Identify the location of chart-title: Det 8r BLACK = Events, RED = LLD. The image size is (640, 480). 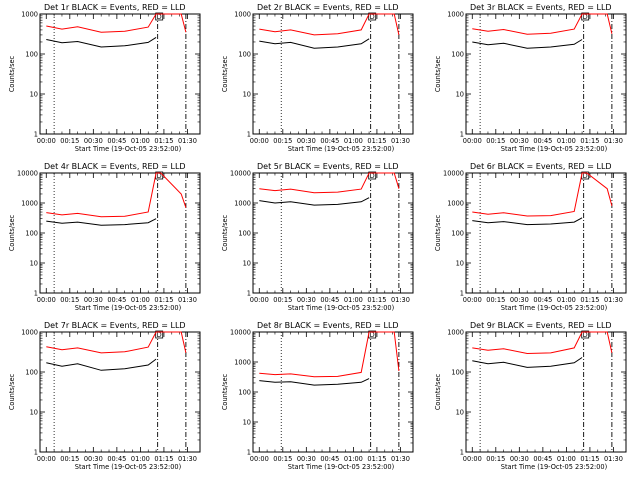
(328, 325).